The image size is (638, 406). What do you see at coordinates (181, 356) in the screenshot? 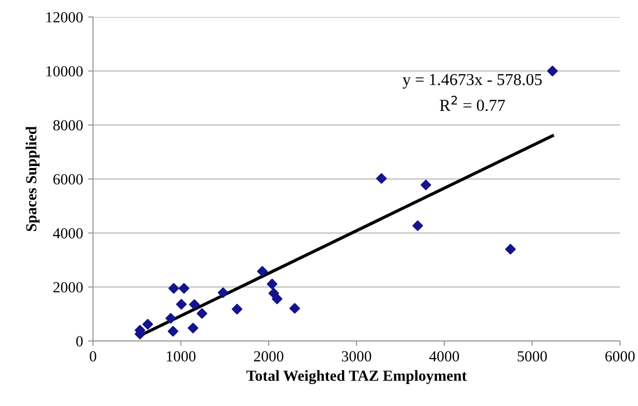
I see `x-tick-label: 1000` at bounding box center [181, 356].